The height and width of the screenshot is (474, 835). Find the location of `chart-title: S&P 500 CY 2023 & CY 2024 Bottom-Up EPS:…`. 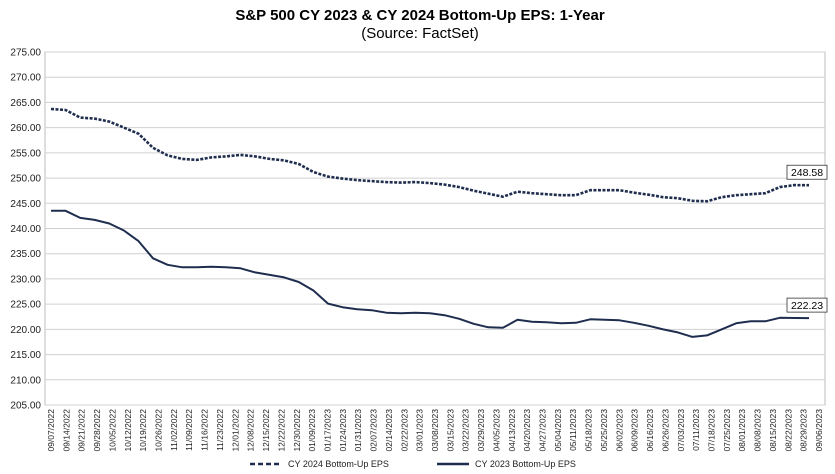

chart-title: S&P 500 CY 2023 & CY 2024 Bottom-Up EPS:… is located at coordinates (419, 15).